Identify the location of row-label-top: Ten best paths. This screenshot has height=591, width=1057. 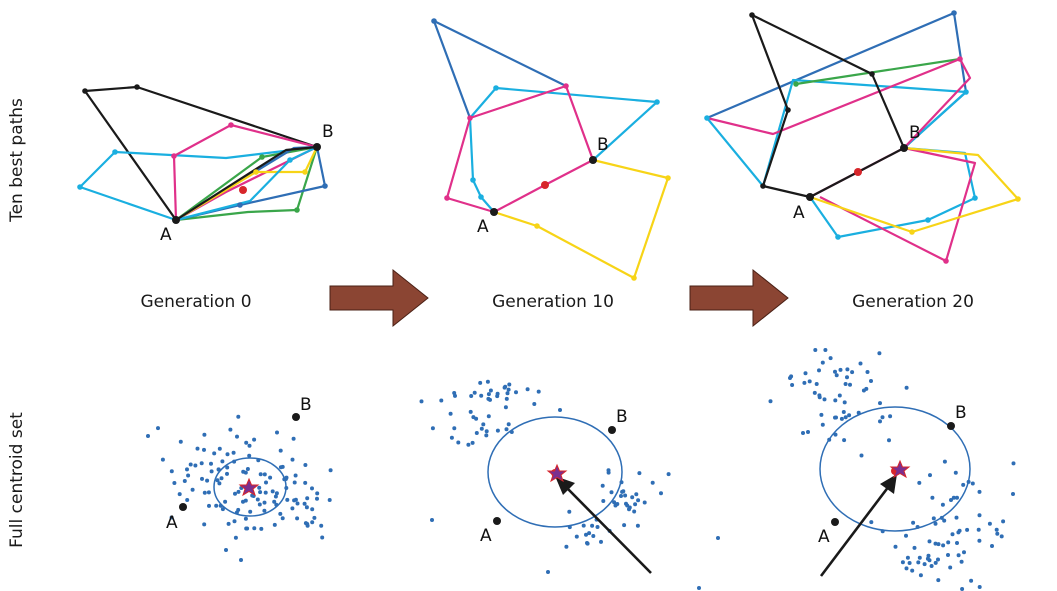
(17, 160).